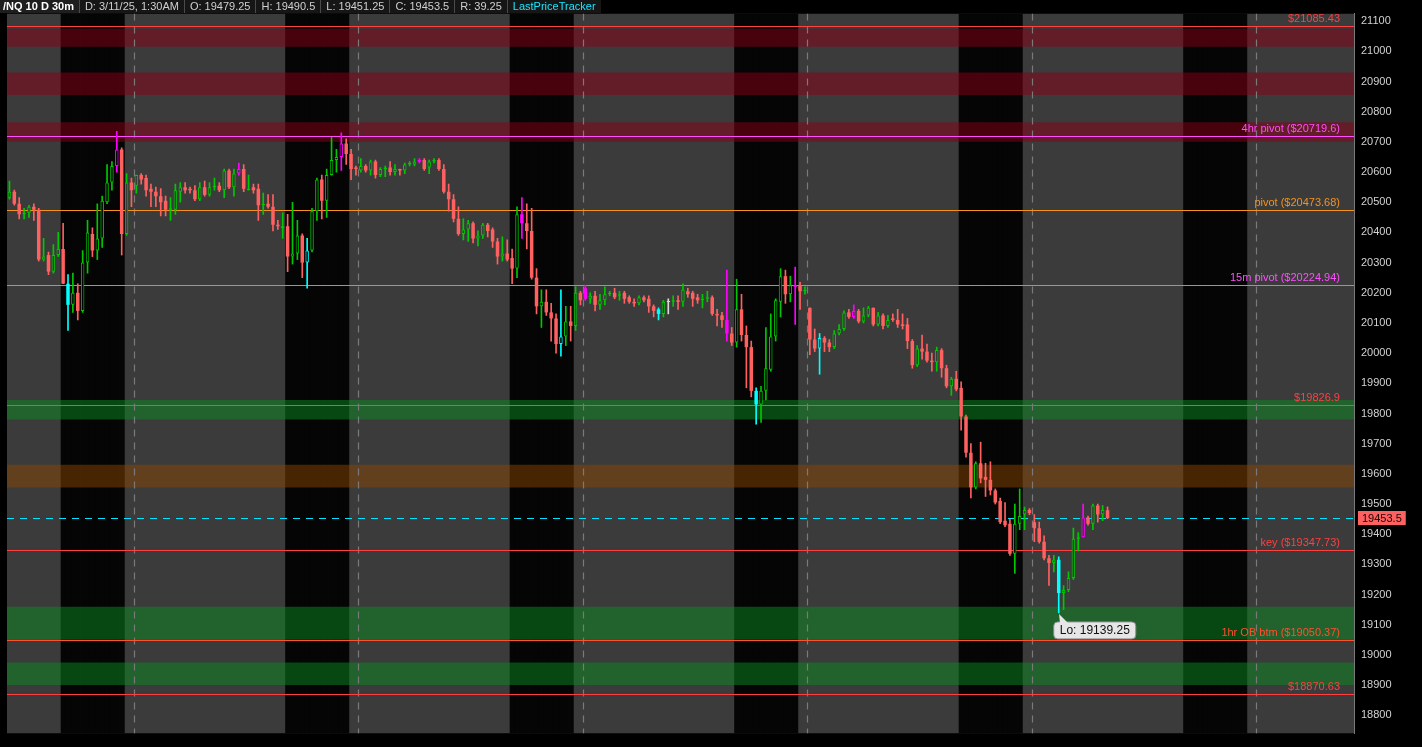 This screenshot has height=747, width=1422. What do you see at coordinates (1284, 277) in the screenshot?
I see `ref-line-label: 15m pivot ($20224.94)` at bounding box center [1284, 277].